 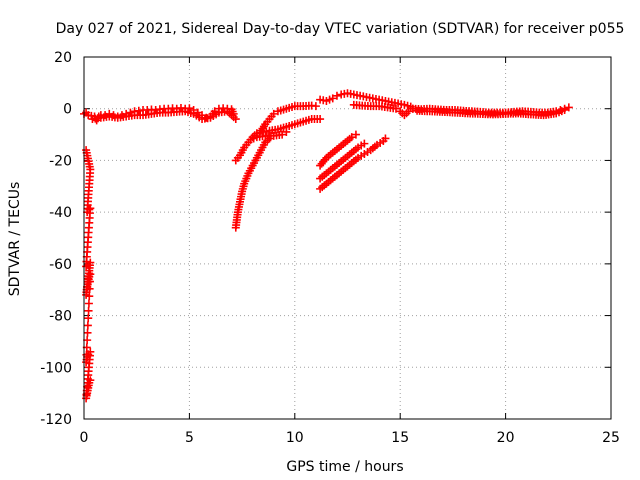 What do you see at coordinates (60, 265) in the screenshot?
I see `y-tick-label: -60` at bounding box center [60, 265].